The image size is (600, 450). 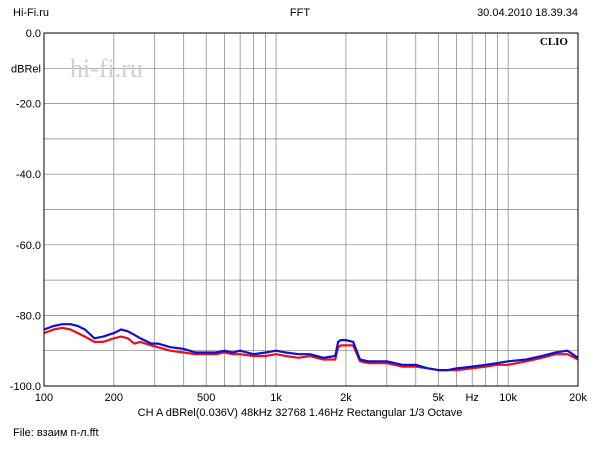 What do you see at coordinates (44, 398) in the screenshot?
I see `x-tick-label: 100` at bounding box center [44, 398].